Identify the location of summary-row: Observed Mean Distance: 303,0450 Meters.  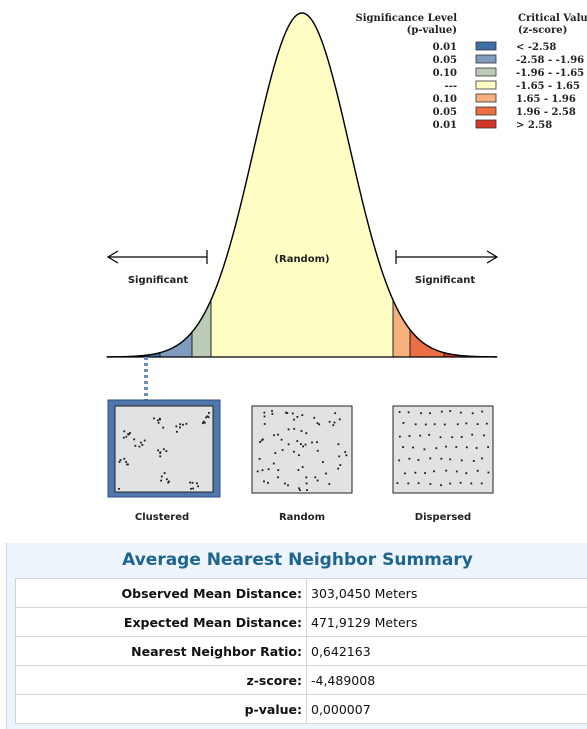
(301, 593).